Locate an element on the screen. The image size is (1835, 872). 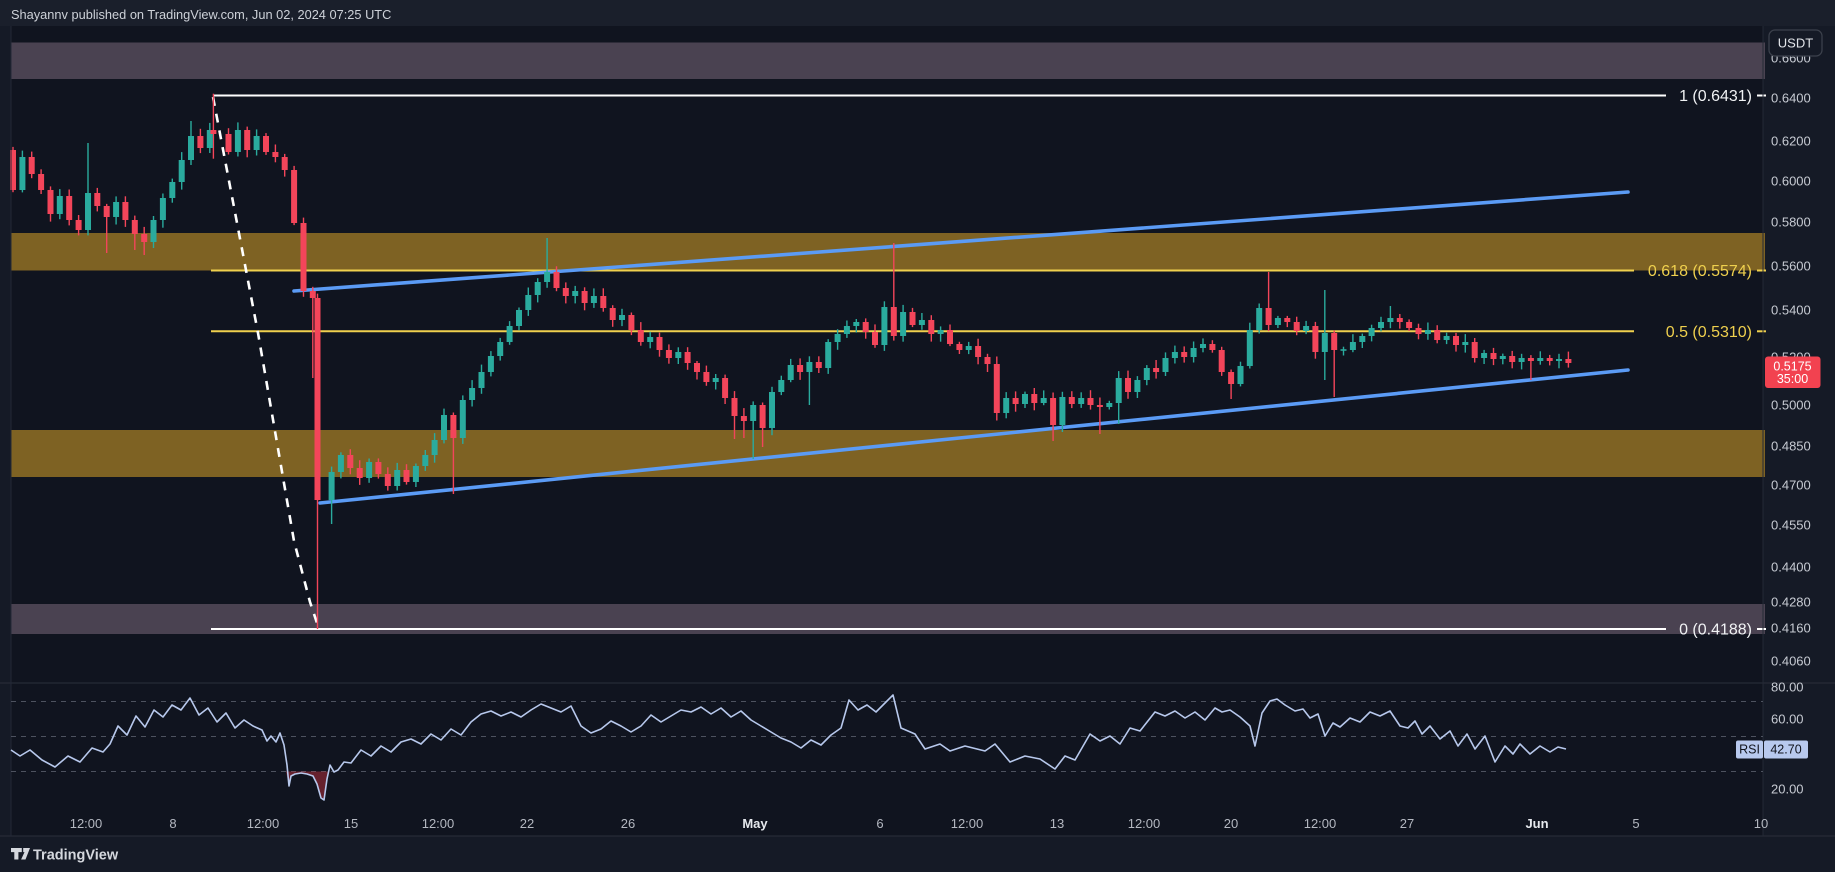
svg-text: 26 is located at coordinates (628, 823).